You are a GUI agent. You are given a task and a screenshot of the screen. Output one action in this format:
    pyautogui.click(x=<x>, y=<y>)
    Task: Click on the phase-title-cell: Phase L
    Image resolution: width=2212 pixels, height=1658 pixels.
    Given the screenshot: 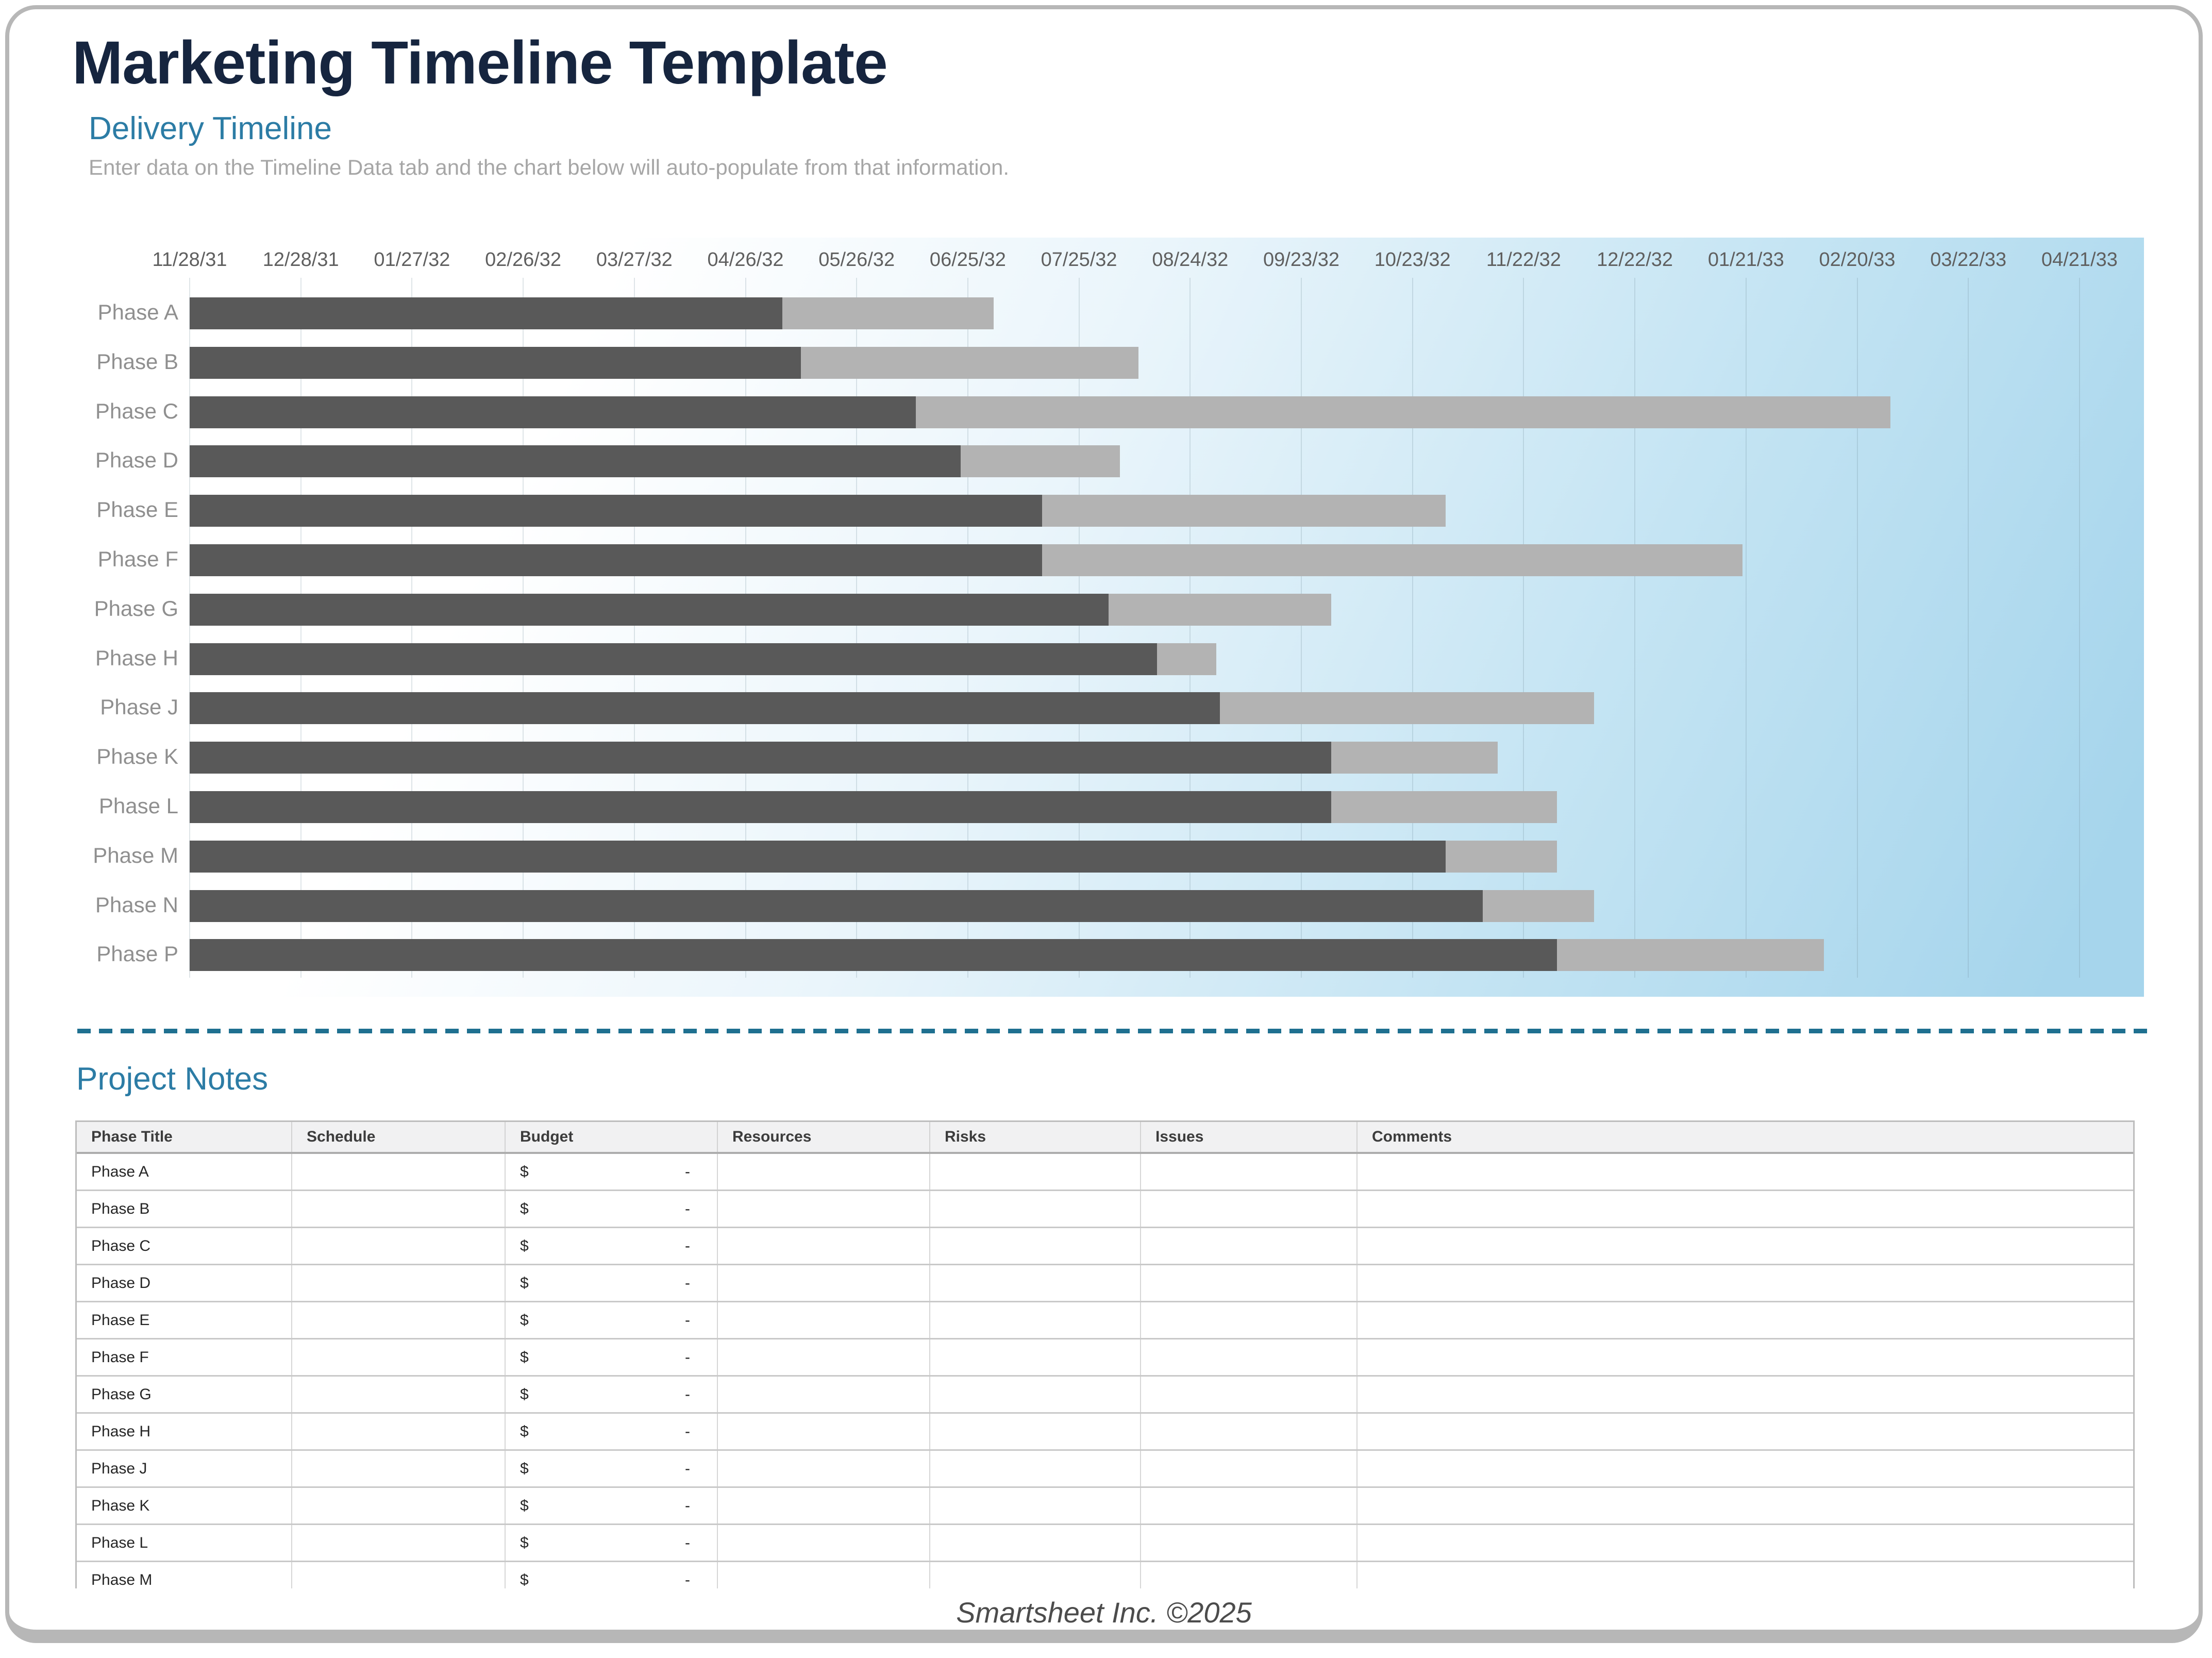 What is the action you would take?
    pyautogui.click(x=184, y=1543)
    